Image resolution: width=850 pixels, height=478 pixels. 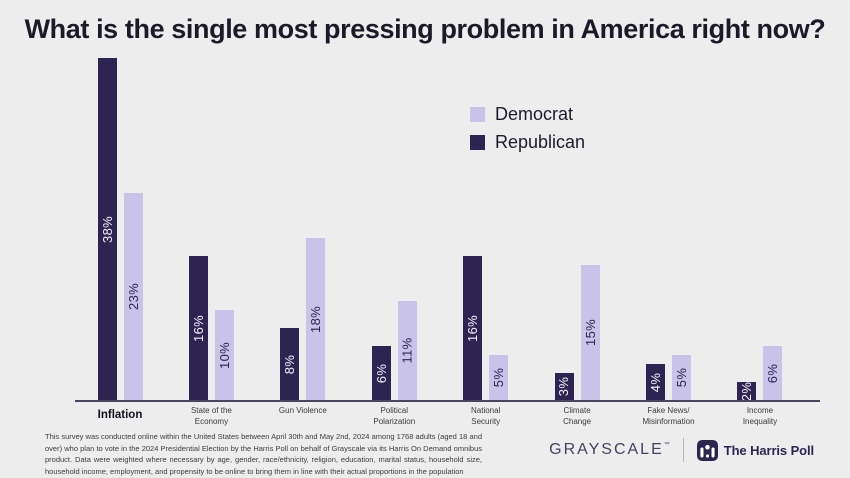 I want to click on bar-republican-fake-news: 4%, so click(x=656, y=382).